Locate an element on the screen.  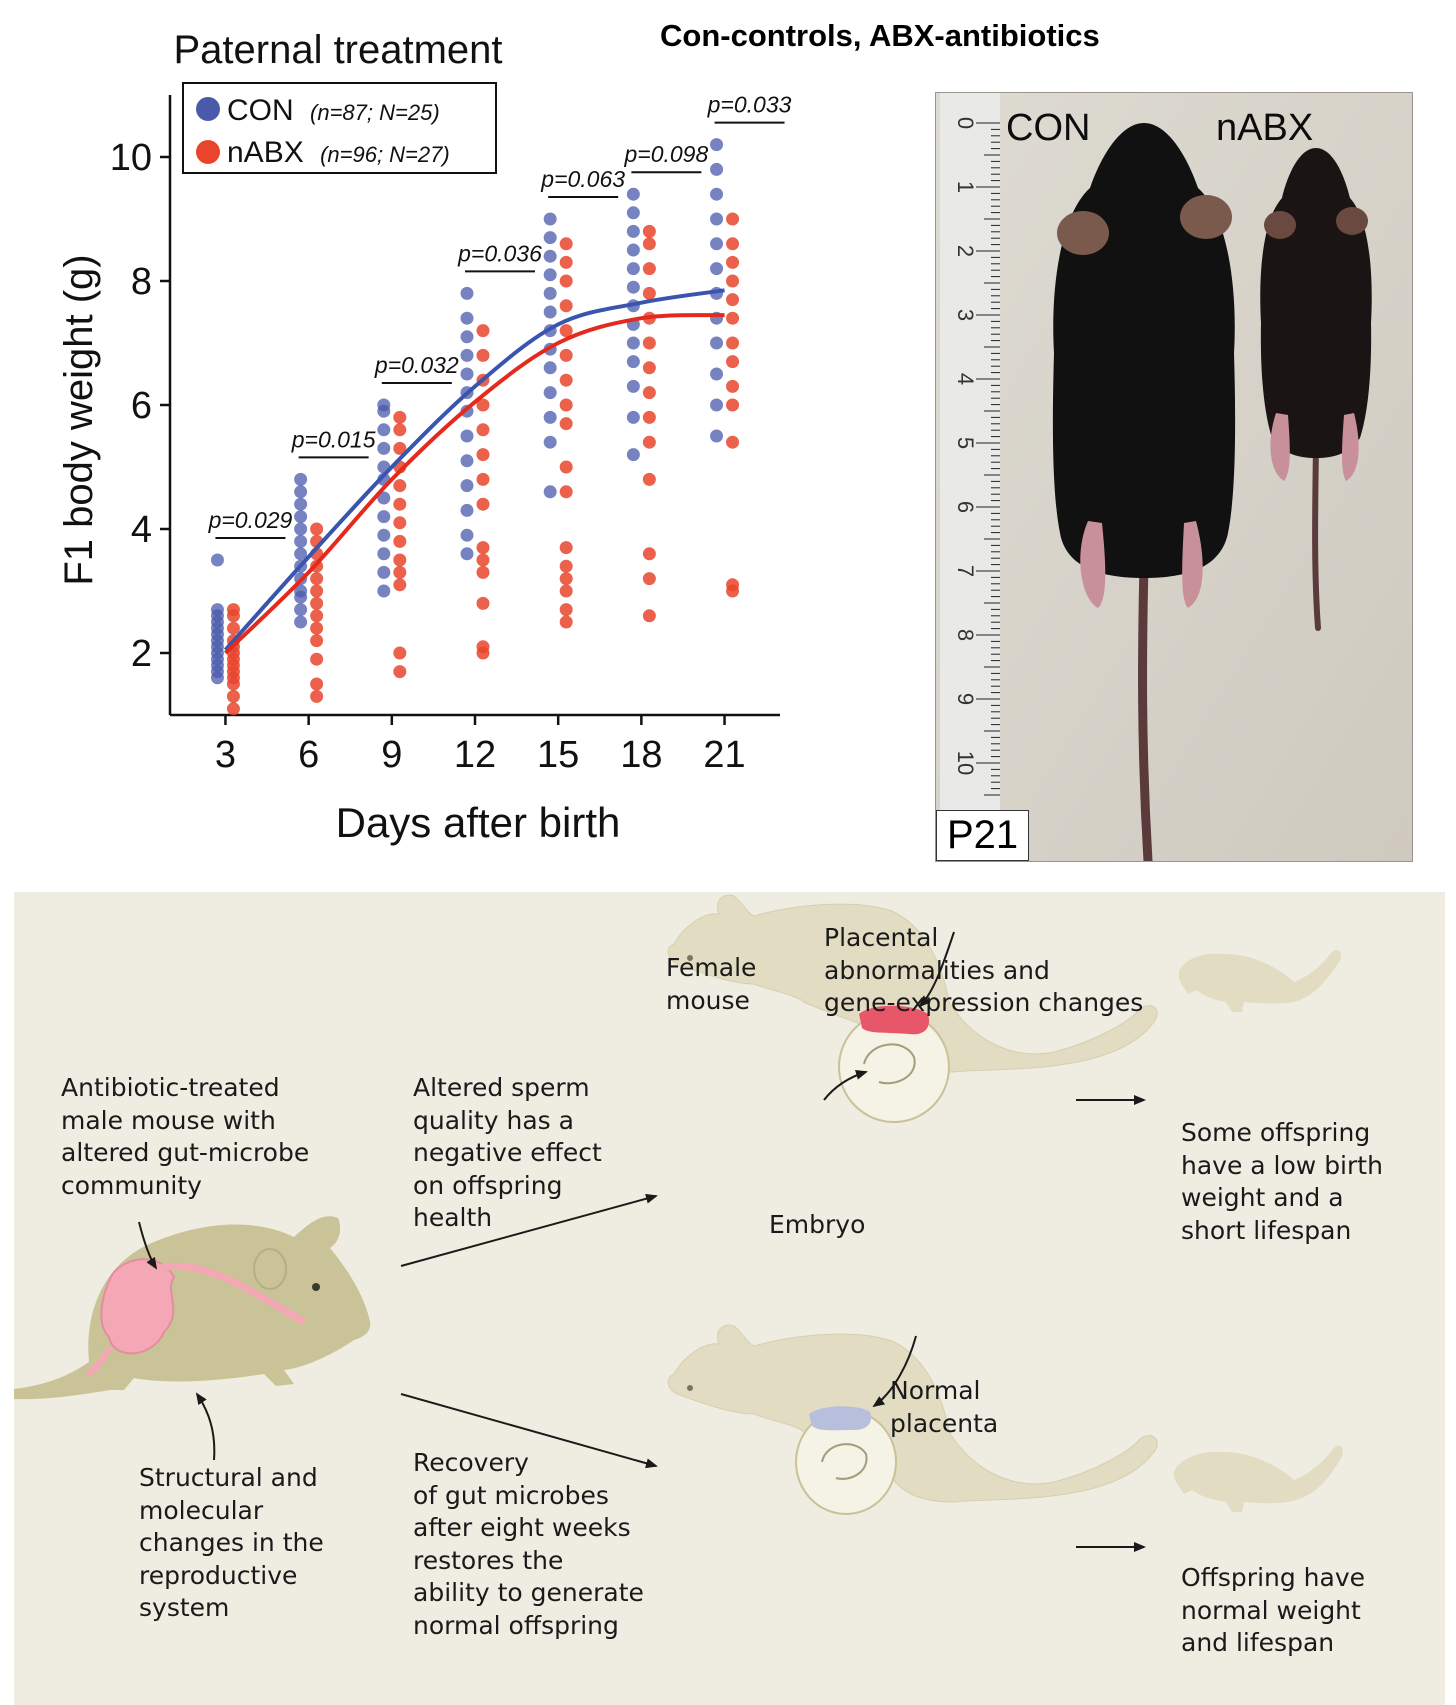
ruler-number: 7 is located at coordinates (965, 571).